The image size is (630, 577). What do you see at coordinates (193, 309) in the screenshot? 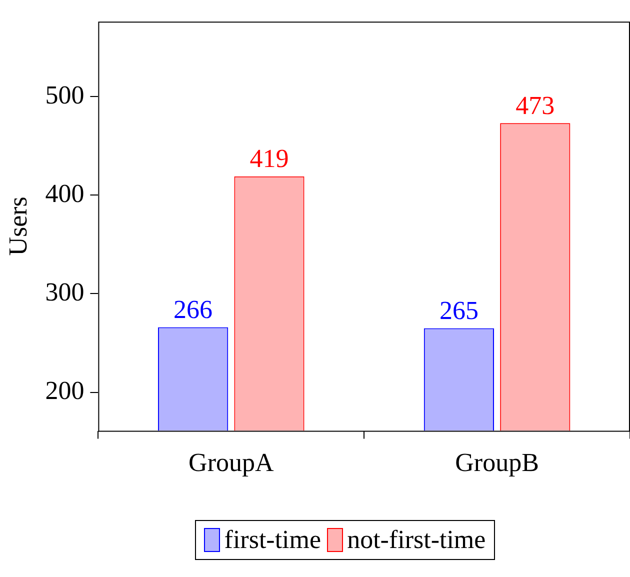
I see `data-label: 266` at bounding box center [193, 309].